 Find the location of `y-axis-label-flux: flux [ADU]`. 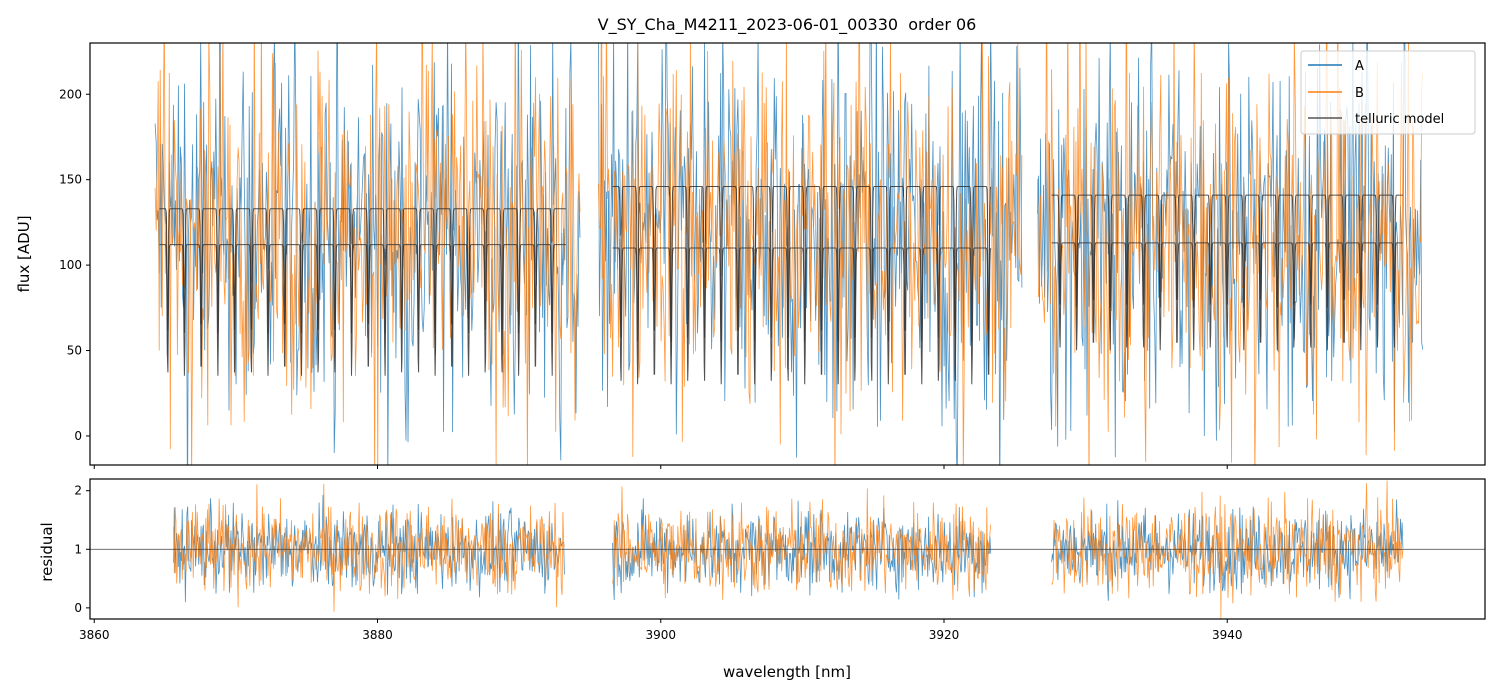

y-axis-label-flux: flux [ADU] is located at coordinates (24, 253).